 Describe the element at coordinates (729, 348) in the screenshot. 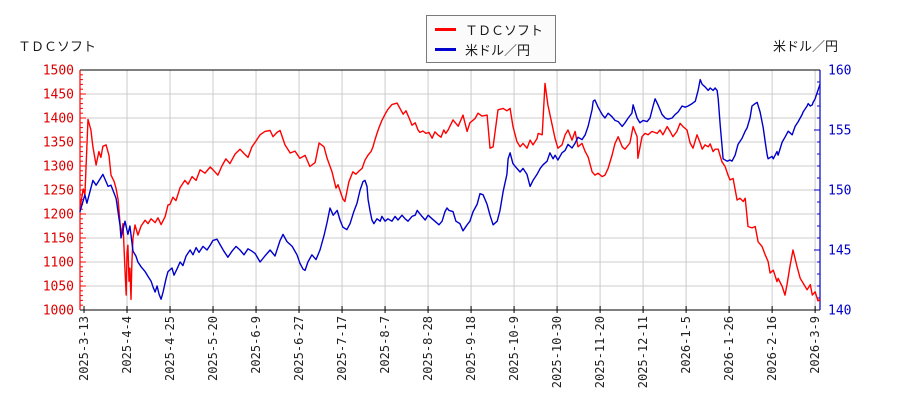

I see `x-axis-date-label: 2026-1-26` at that location.